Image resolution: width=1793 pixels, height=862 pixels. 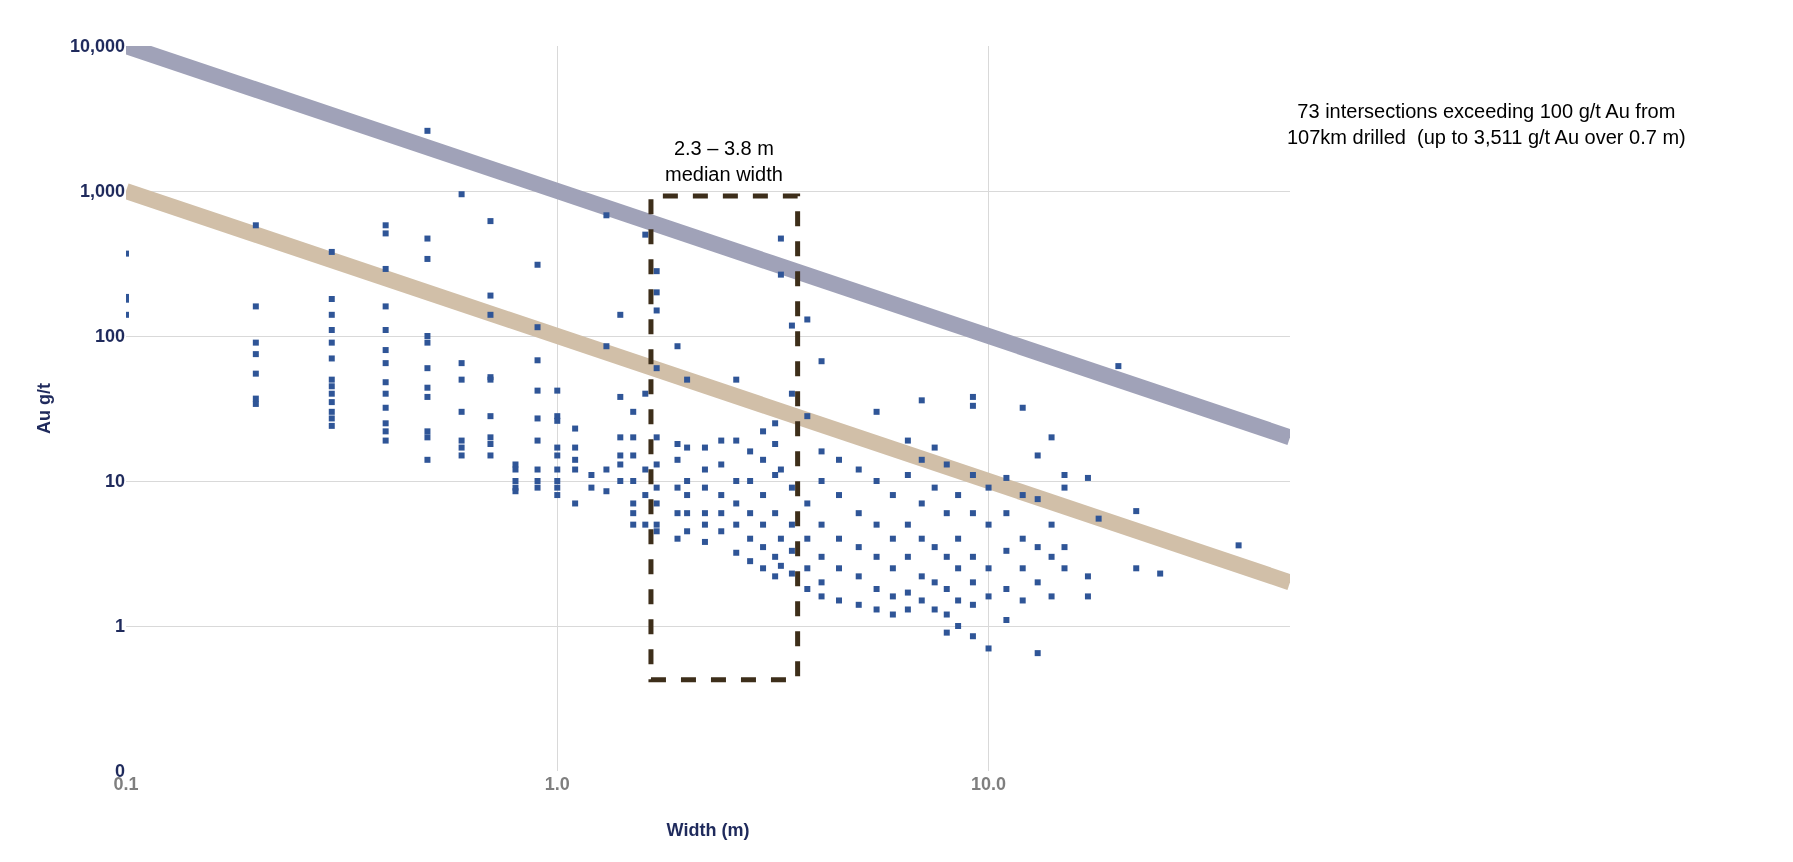 I want to click on y-tick-label: 10, so click(x=114, y=481).